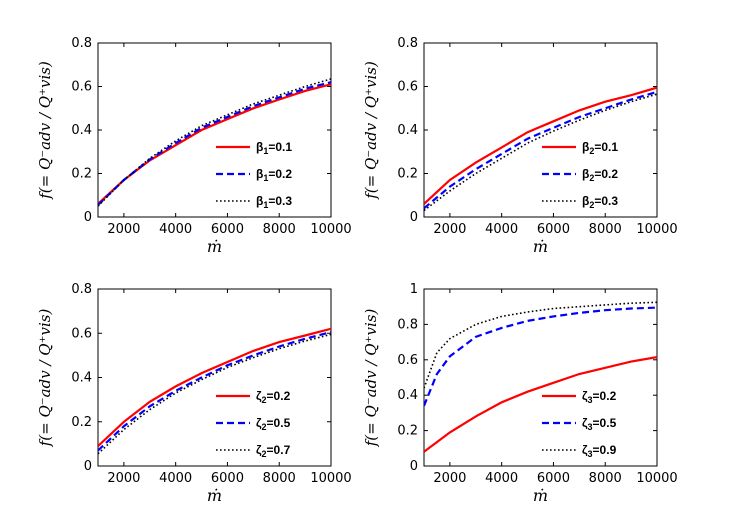 This screenshot has width=752, height=525. I want to click on legend-label-1: β1=0.1, so click(274, 148).